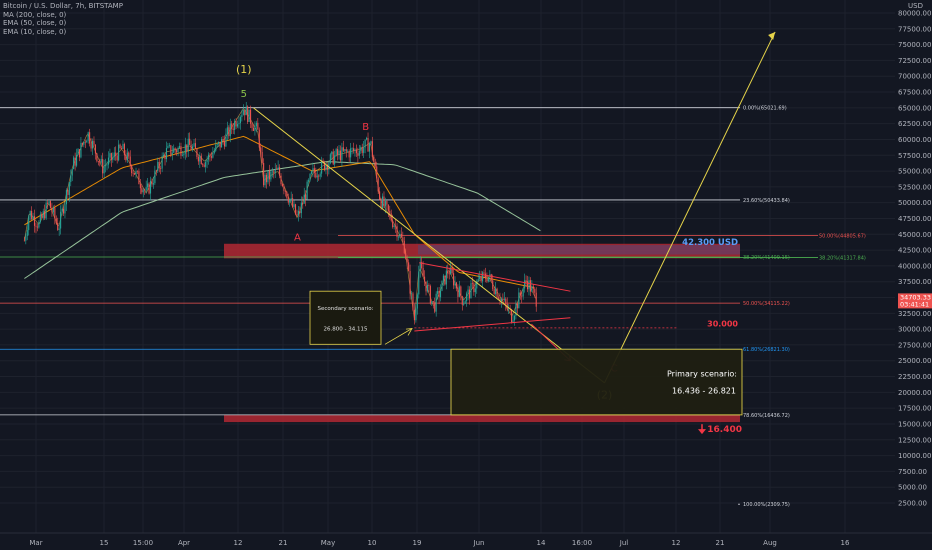 Image resolution: width=932 pixels, height=550 pixels. Describe the element at coordinates (702, 432) in the screenshot. I see `target-down-arrowhead` at that location.